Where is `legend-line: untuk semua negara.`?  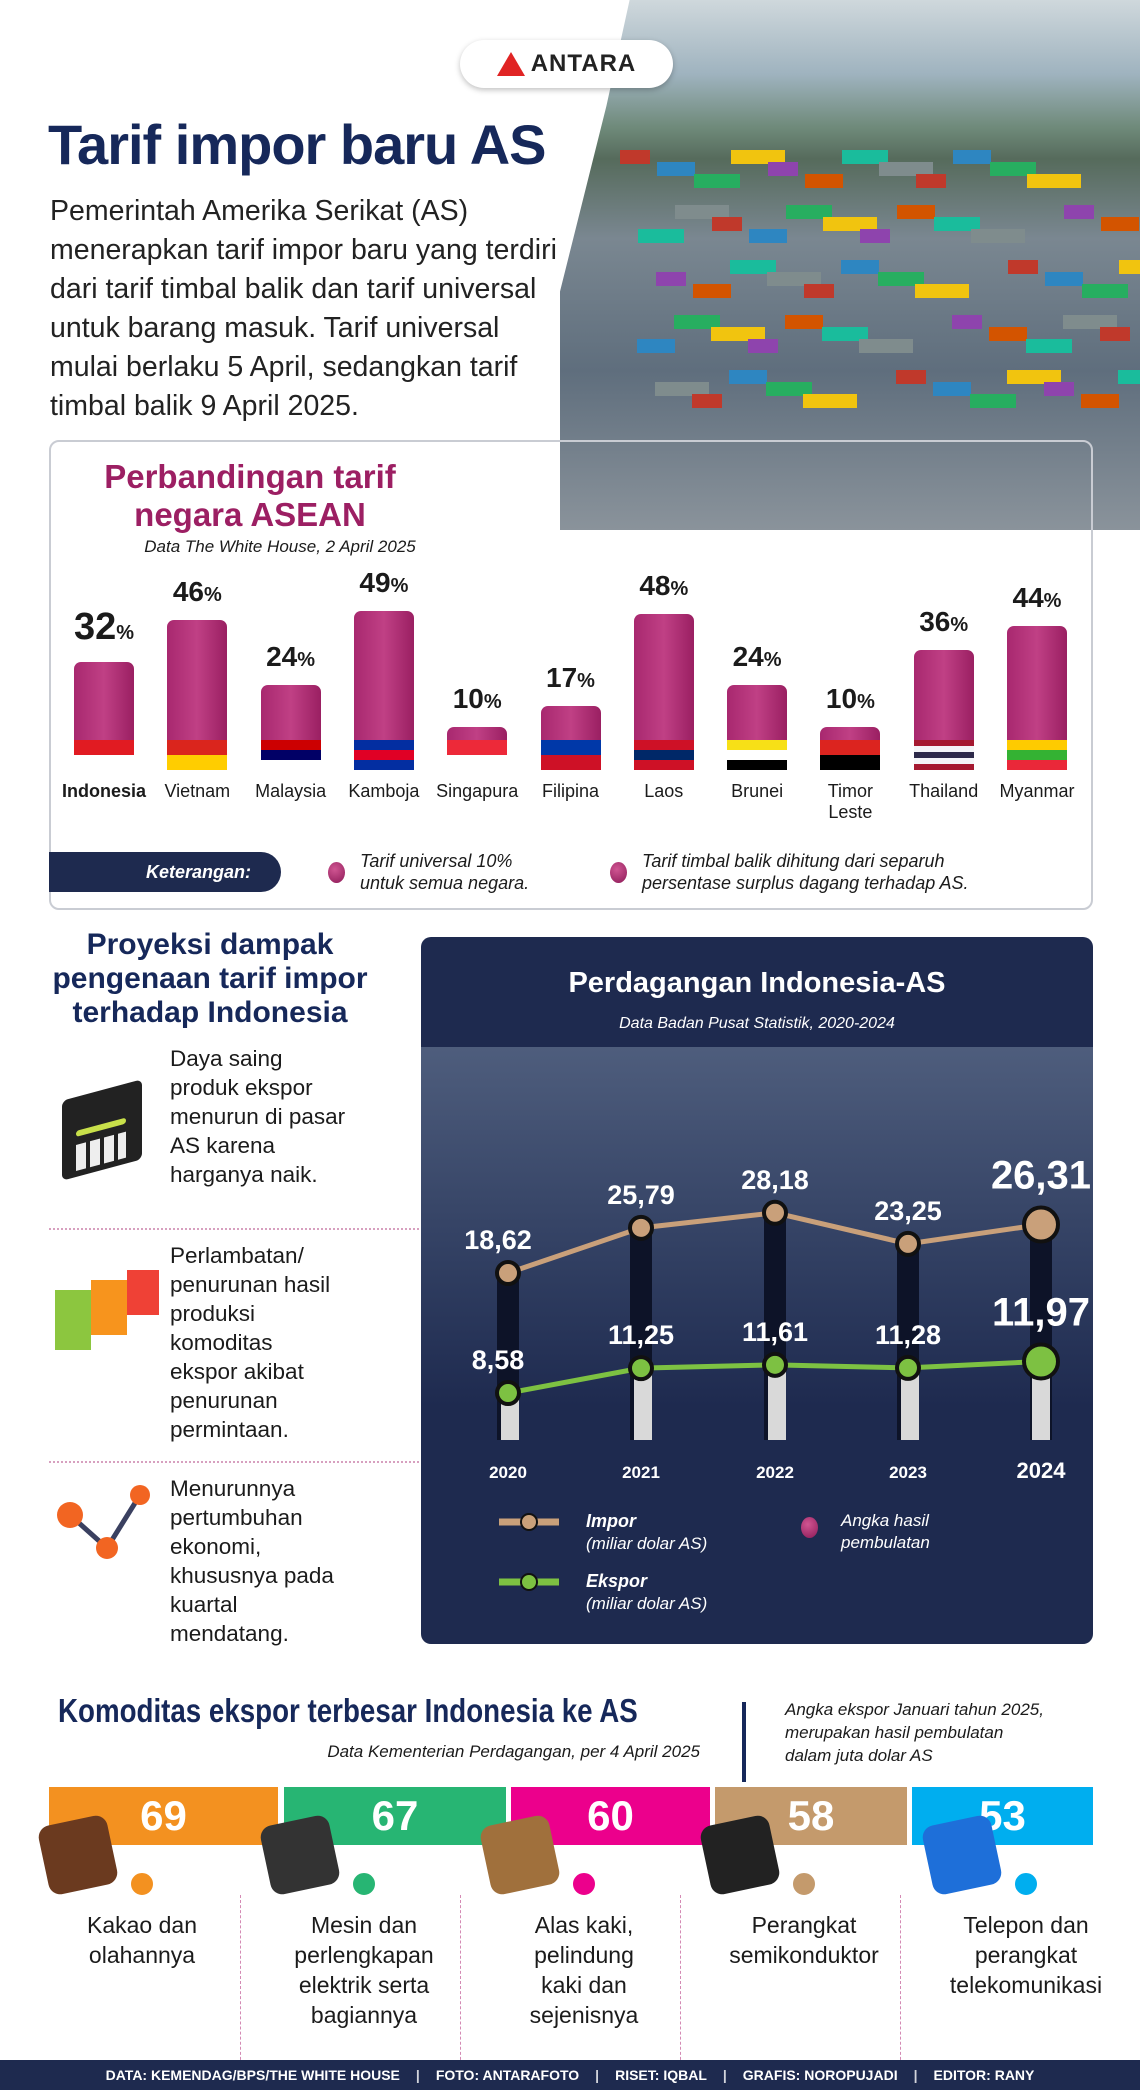 legend-line: untuk semua negara. is located at coordinates (445, 883).